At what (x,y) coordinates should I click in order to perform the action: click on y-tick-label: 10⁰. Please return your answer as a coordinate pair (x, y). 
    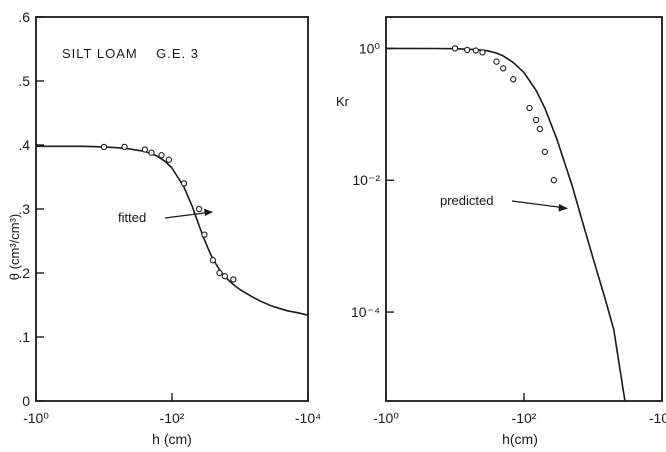
    Looking at the image, I should click on (370, 48).